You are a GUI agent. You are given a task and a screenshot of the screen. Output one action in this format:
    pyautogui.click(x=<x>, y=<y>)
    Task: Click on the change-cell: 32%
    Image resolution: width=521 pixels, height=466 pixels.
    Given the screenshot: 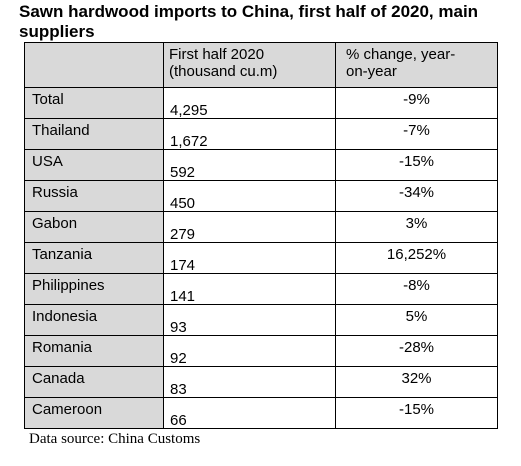 What is the action you would take?
    pyautogui.click(x=416, y=382)
    